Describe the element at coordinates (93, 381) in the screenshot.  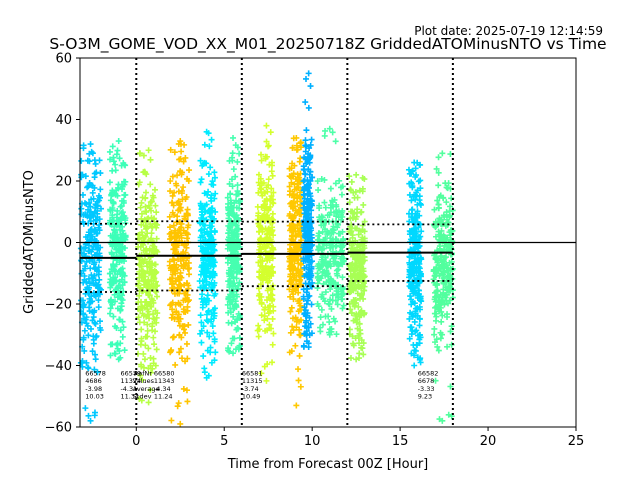
I see `stats-annotation-text: 4686` at that location.